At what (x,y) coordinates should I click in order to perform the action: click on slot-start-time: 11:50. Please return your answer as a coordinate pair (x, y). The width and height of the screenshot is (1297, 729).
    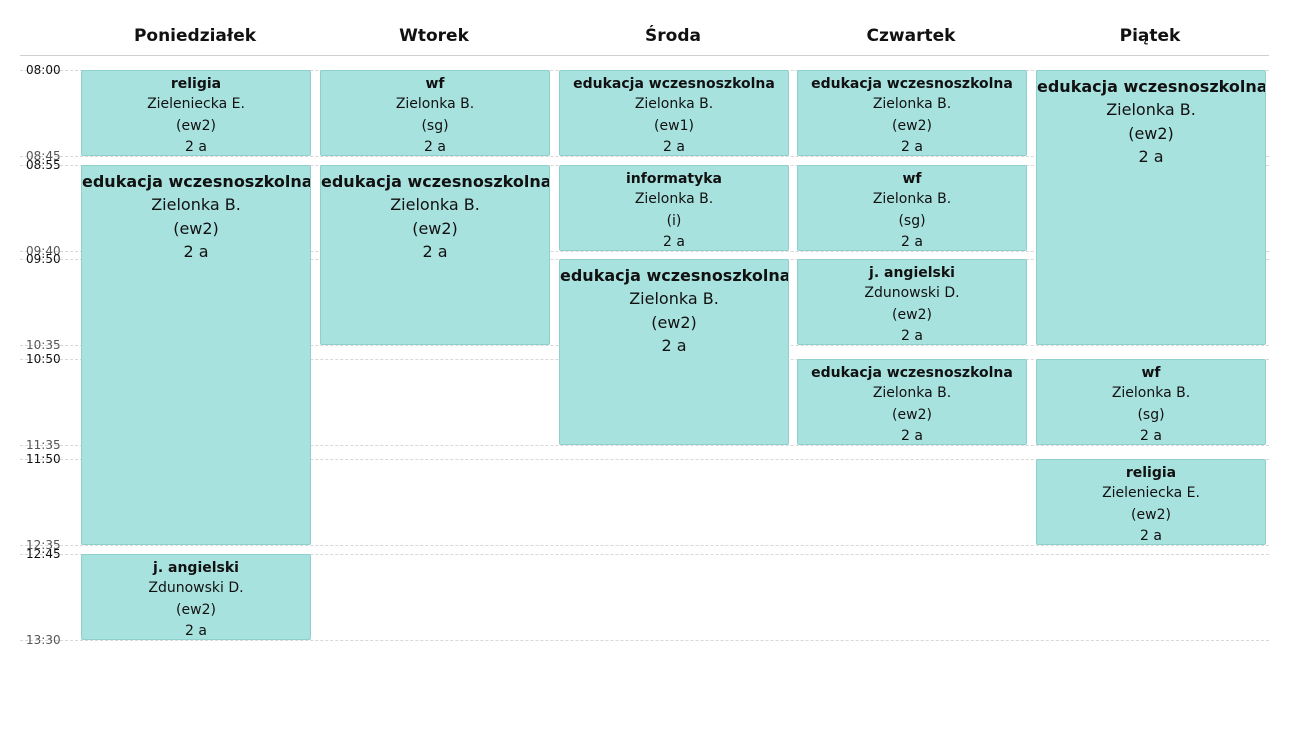
    Looking at the image, I should click on (43, 459).